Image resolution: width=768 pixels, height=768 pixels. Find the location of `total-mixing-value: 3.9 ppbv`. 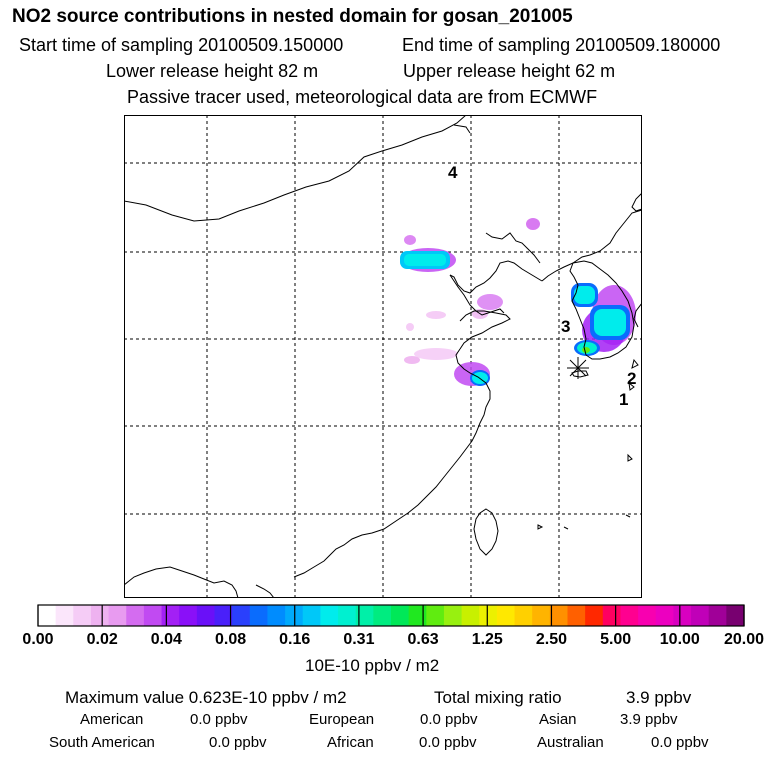

total-mixing-value: 3.9 ppbv is located at coordinates (659, 697).